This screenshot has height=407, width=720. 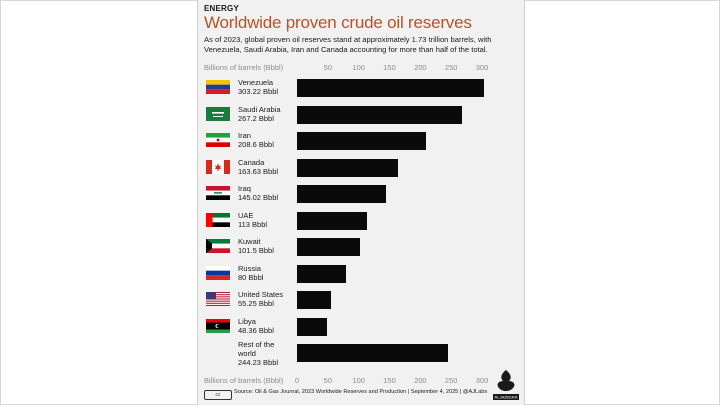 What do you see at coordinates (218, 395) in the screenshot?
I see `creative-commons-icon: cc` at bounding box center [218, 395].